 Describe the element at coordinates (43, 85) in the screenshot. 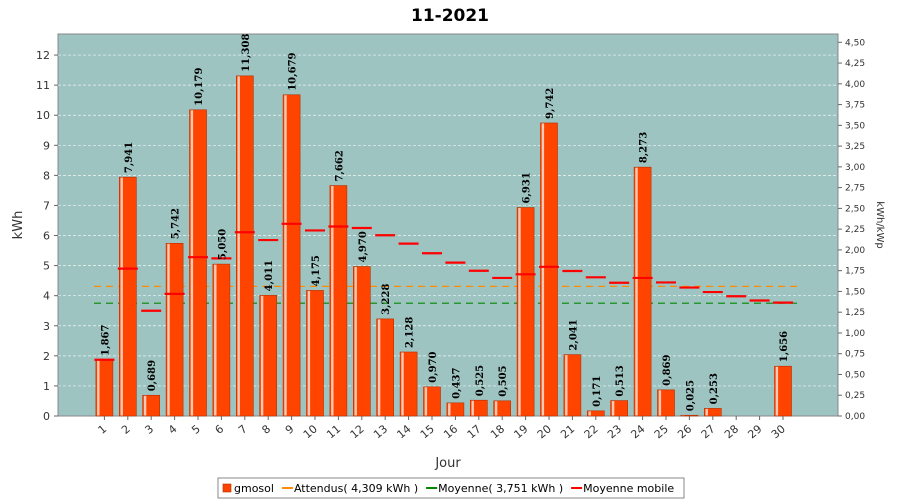

I see `y-tick-label: 11` at that location.